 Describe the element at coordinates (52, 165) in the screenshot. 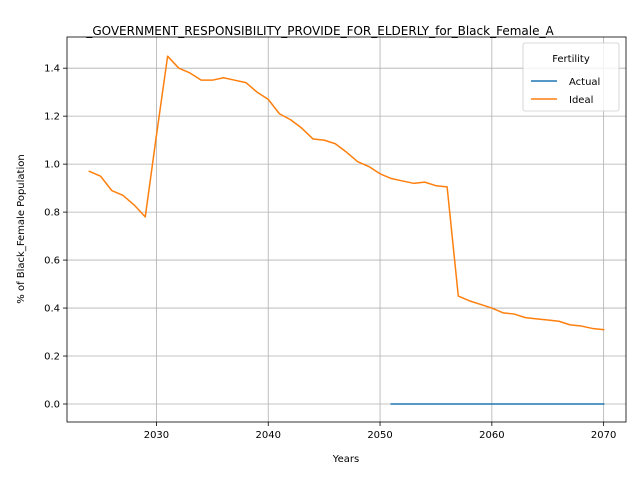

I see `y-tick-label: 1.0` at that location.